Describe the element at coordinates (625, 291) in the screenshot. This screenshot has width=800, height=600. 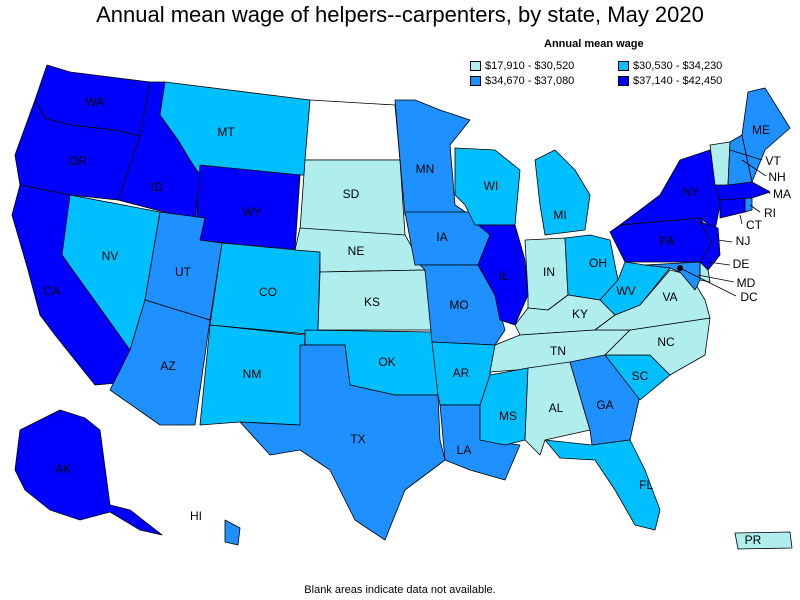
I see `state-label-wv: WV` at that location.